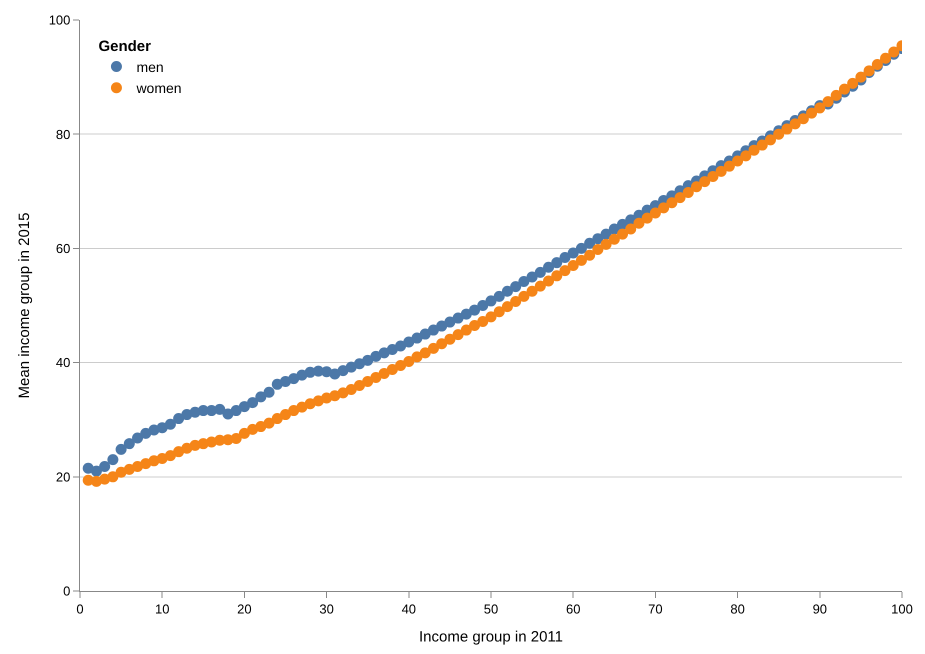 The height and width of the screenshot is (654, 925). What do you see at coordinates (902, 609) in the screenshot?
I see `x-tick-label: 100` at bounding box center [902, 609].